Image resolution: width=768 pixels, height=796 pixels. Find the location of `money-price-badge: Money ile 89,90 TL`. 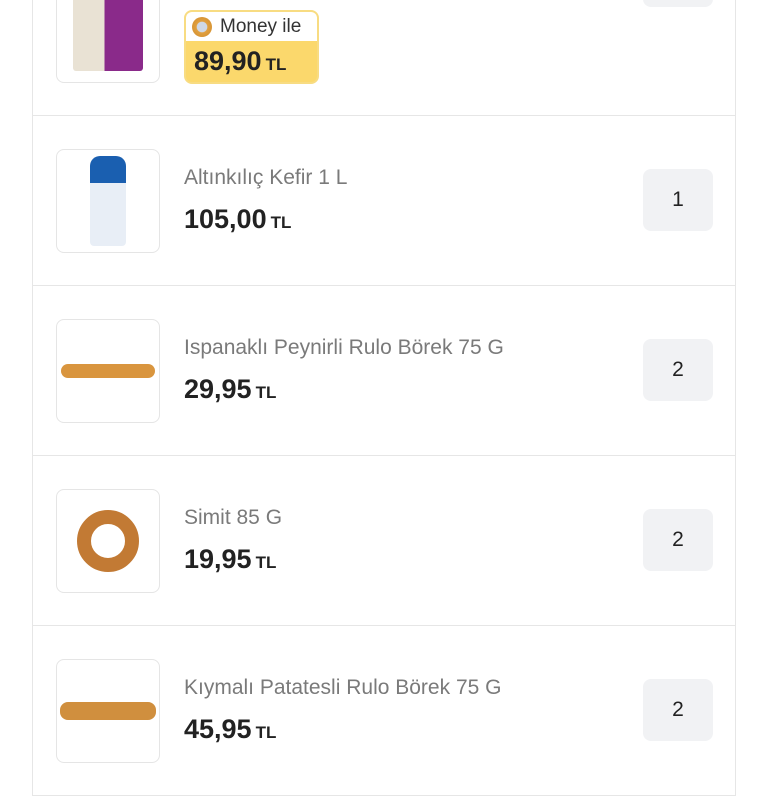

money-price-badge: Money ile 89,90 TL is located at coordinates (251, 47).